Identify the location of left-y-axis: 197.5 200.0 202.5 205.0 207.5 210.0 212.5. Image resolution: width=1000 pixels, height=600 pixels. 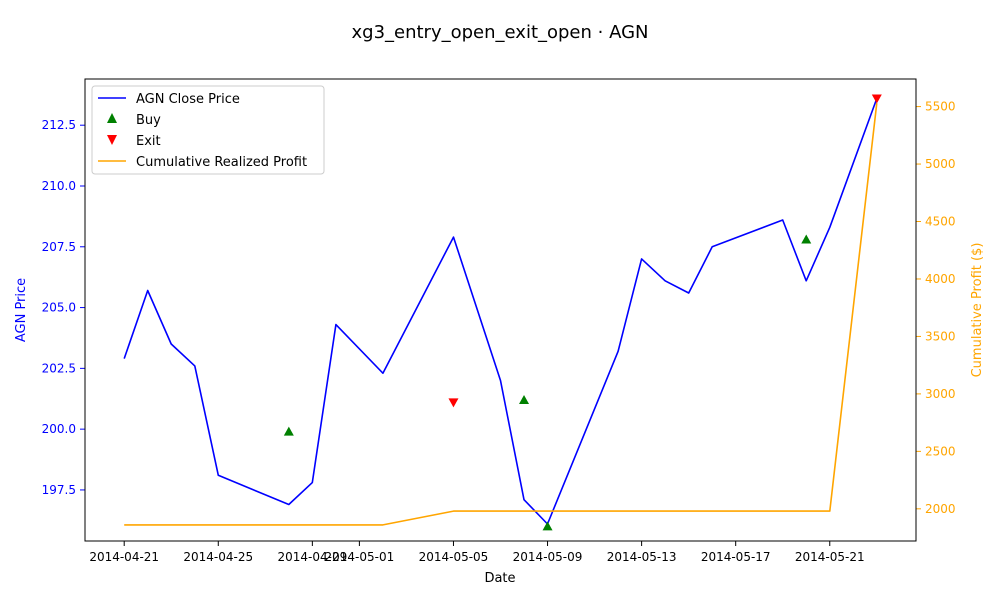
(63, 307).